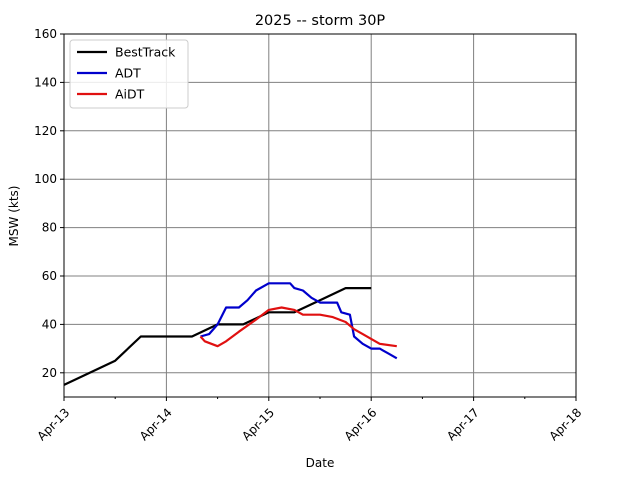  What do you see at coordinates (45, 34) in the screenshot?
I see `y-tick-label: 160` at bounding box center [45, 34].